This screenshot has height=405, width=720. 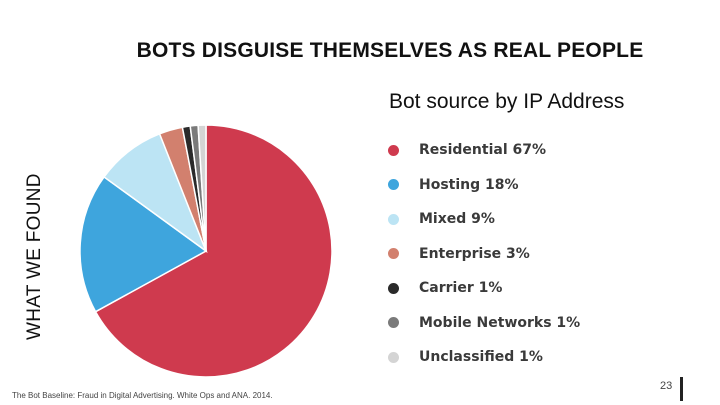 I want to click on legend-item-4: Carrier 1%, so click(x=484, y=288).